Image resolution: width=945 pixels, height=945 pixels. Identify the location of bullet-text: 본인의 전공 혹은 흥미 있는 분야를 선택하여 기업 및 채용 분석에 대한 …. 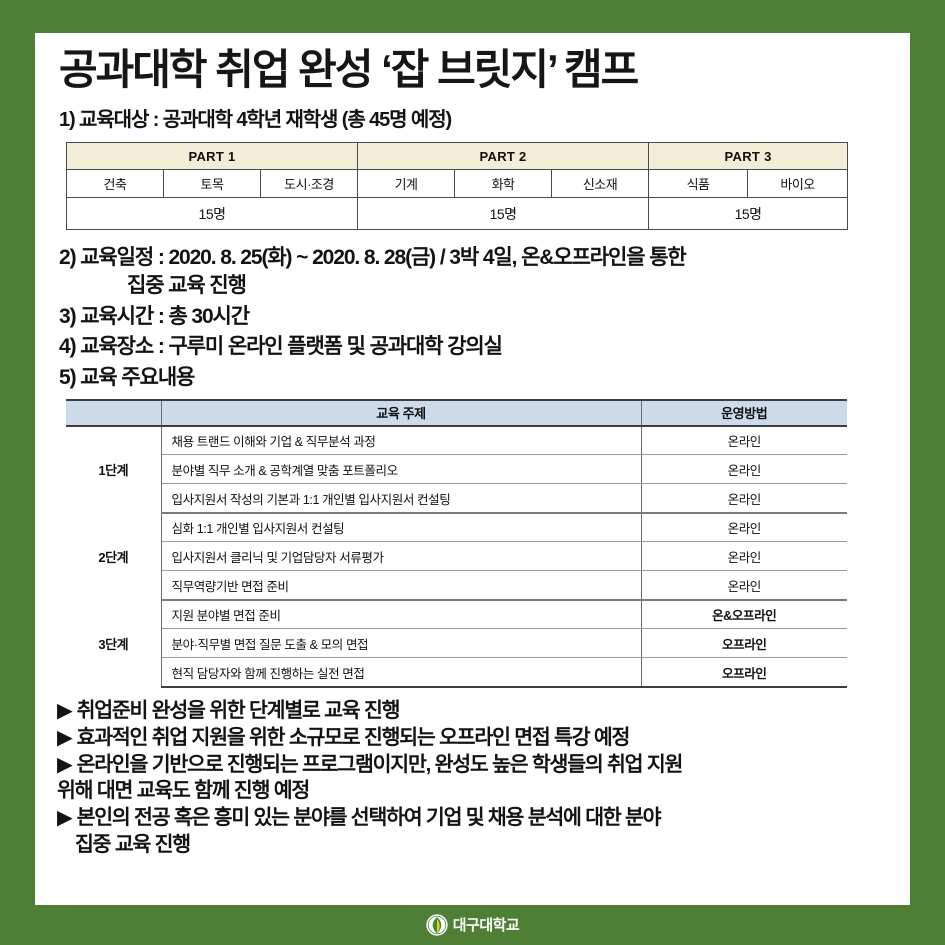
(369, 818).